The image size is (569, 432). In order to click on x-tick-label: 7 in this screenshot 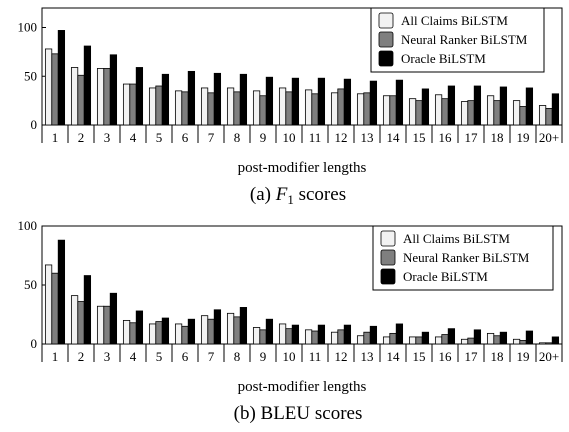, I will do `click(211, 356)`.